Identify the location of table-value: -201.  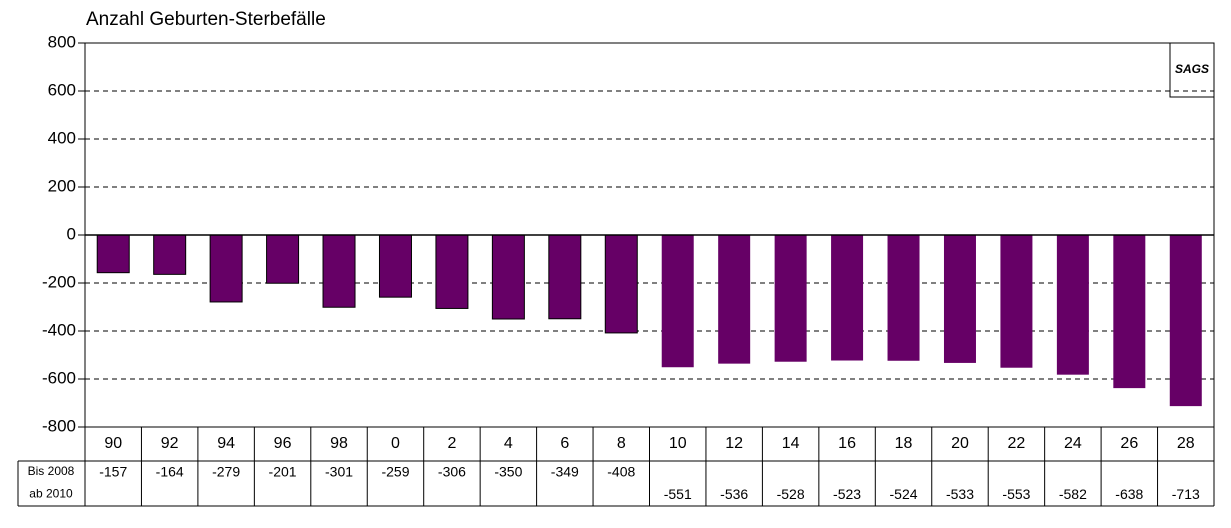
(283, 472).